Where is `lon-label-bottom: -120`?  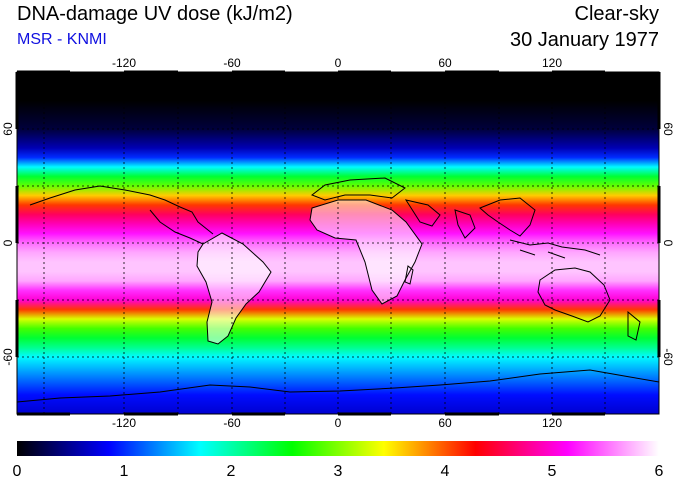 lon-label-bottom: -120 is located at coordinates (124, 423).